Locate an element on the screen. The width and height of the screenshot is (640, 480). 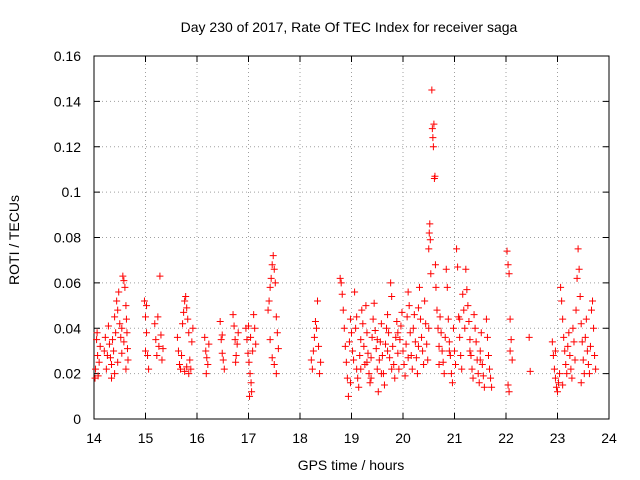
y-tick-label: 0.04 is located at coordinates (67, 328).